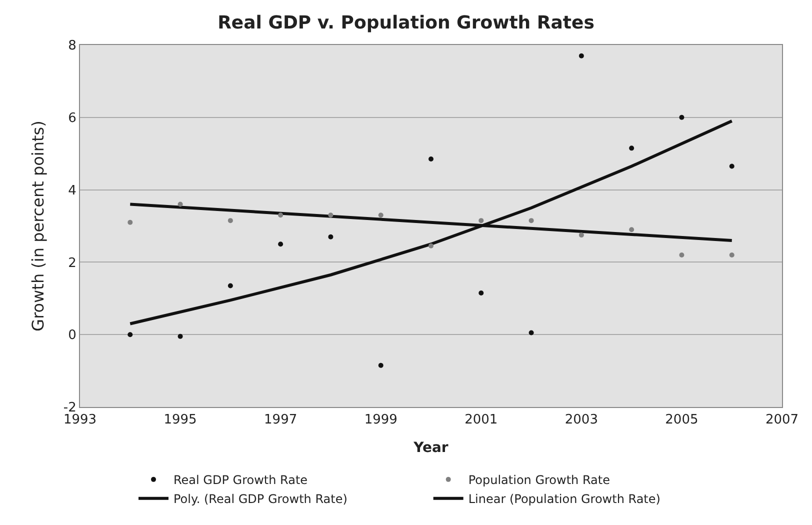 The height and width of the screenshot is (525, 812). Describe the element at coordinates (406, 23) in the screenshot. I see `chart-title: Real GDP v. Population Growth Rates` at that location.